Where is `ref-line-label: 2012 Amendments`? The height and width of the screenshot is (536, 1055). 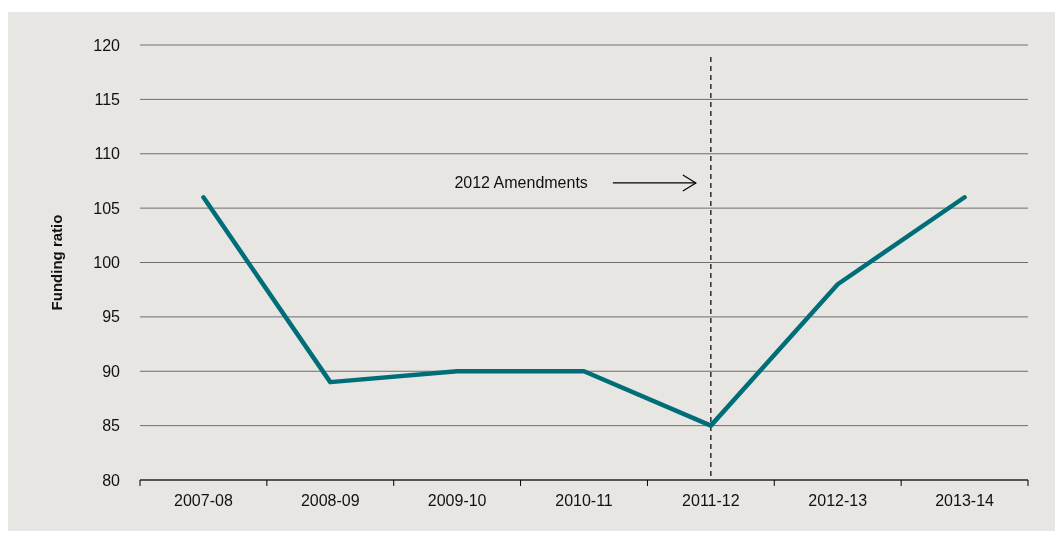 ref-line-label: 2012 Amendments is located at coordinates (521, 183).